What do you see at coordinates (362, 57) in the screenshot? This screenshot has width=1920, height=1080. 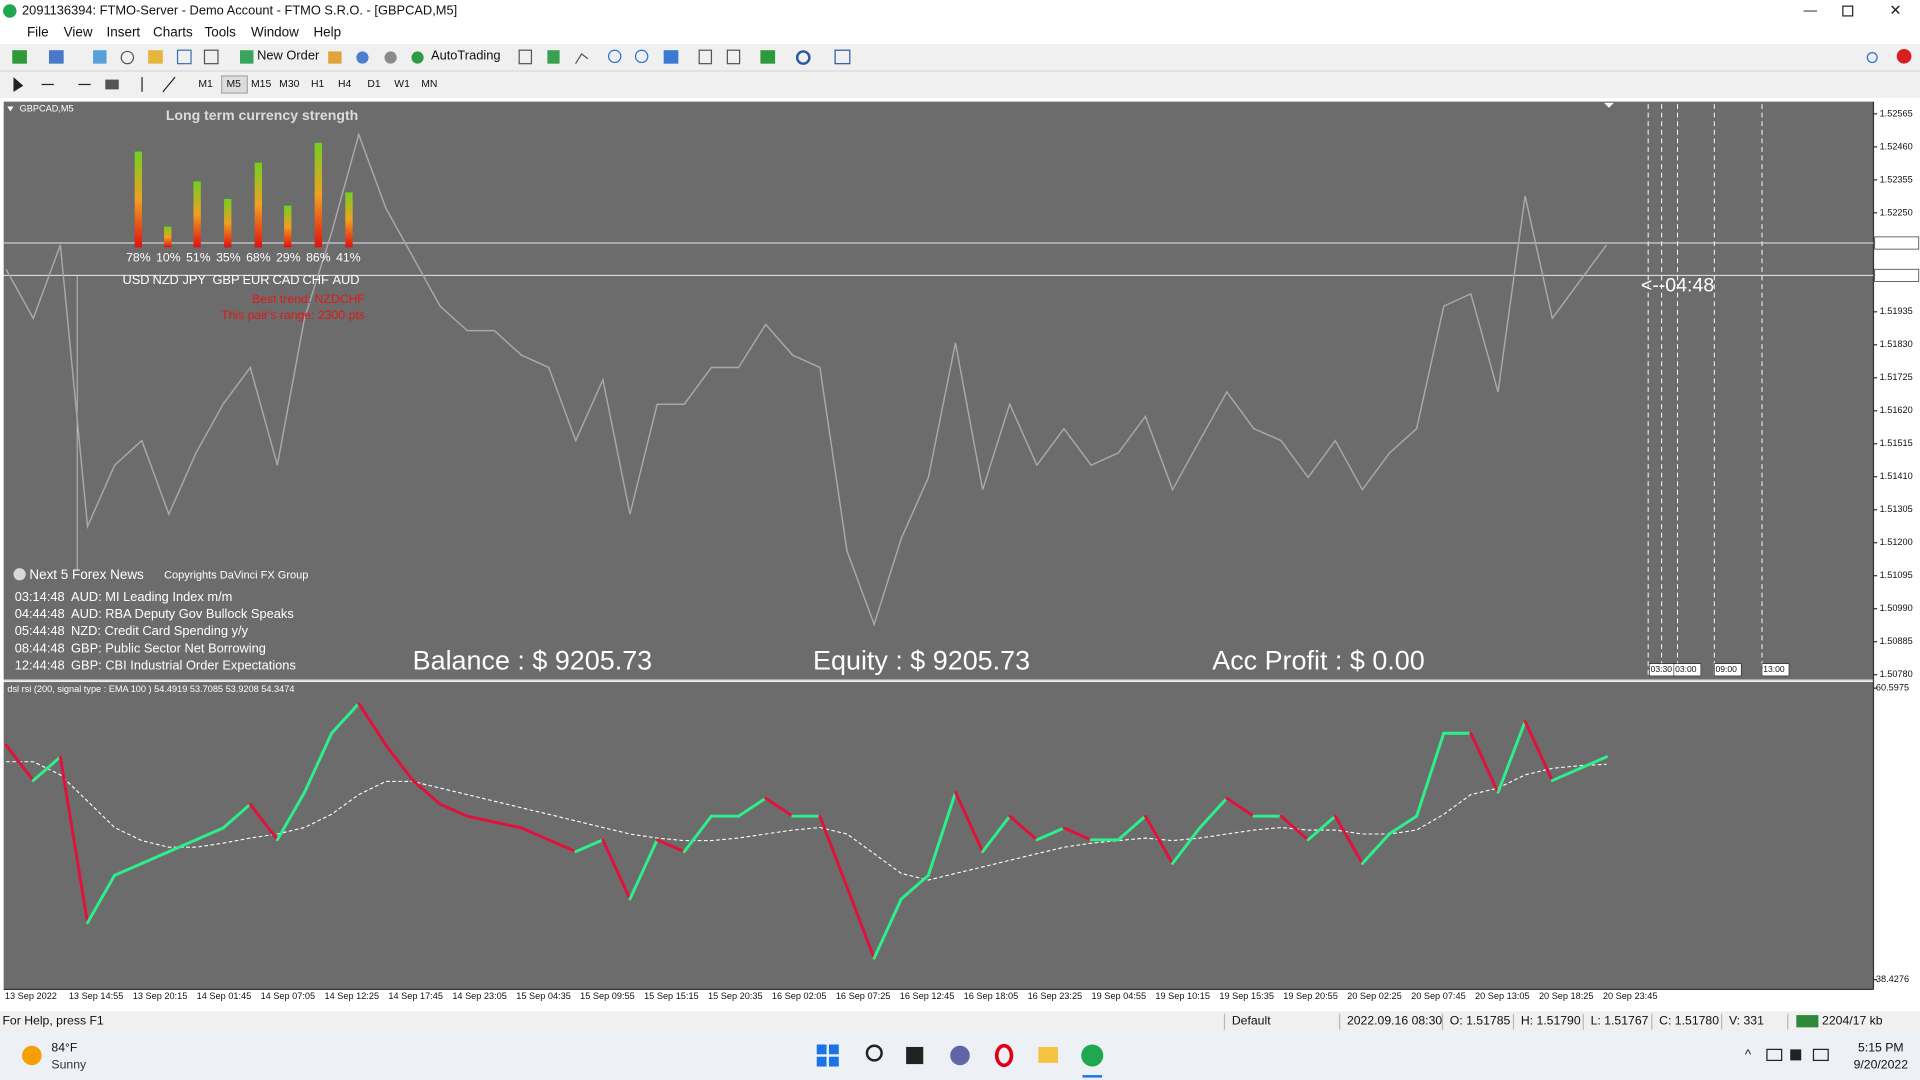 I see `options-button` at bounding box center [362, 57].